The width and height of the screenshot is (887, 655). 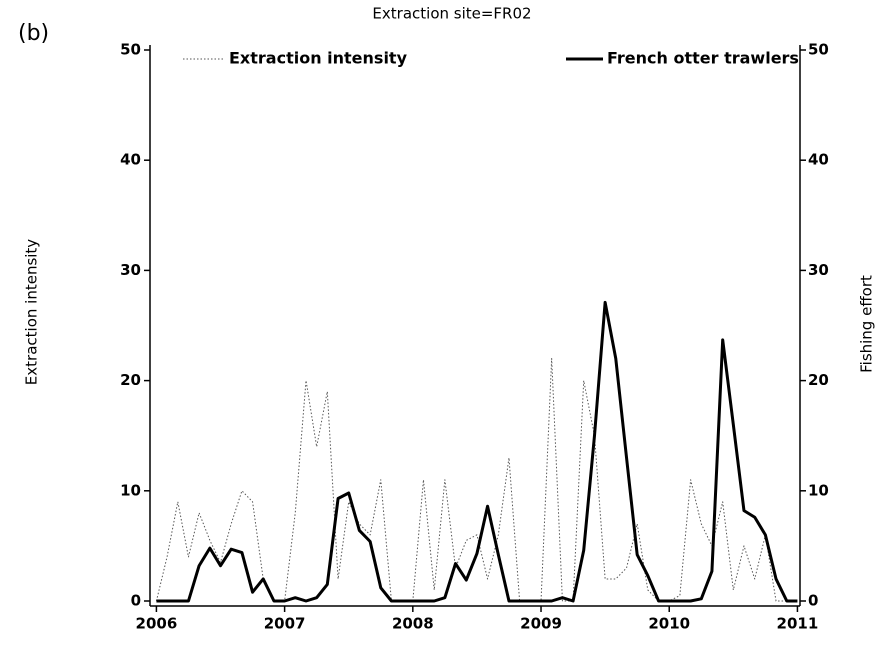 What do you see at coordinates (130, 160) in the screenshot?
I see `y-tick-label: 40` at bounding box center [130, 160].